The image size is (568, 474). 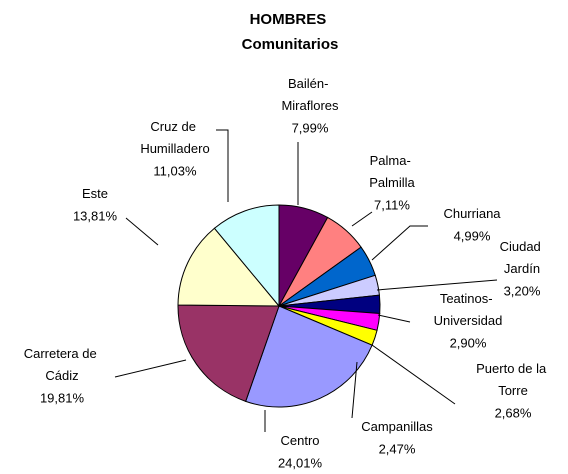 What do you see at coordinates (175, 170) in the screenshot?
I see `value-label: 11,03%` at bounding box center [175, 170].